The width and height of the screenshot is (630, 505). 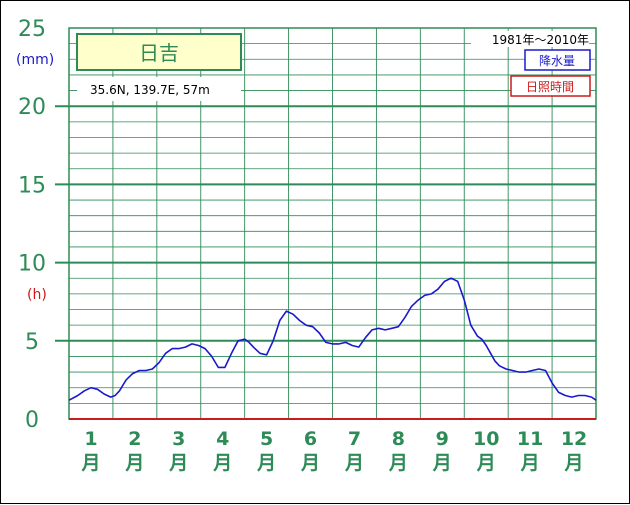 I want to click on chart-title: 日吉, so click(x=159, y=53).